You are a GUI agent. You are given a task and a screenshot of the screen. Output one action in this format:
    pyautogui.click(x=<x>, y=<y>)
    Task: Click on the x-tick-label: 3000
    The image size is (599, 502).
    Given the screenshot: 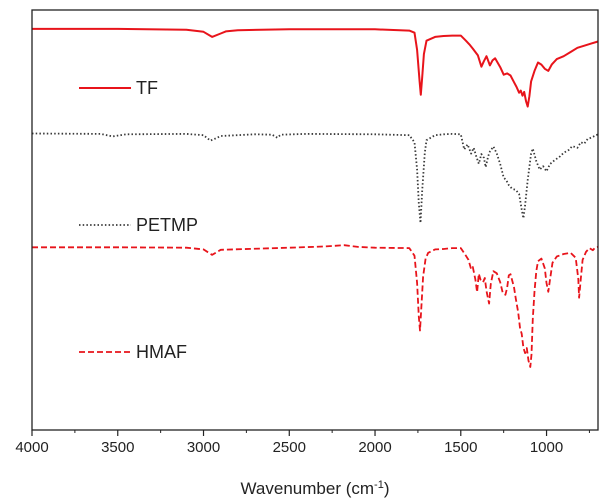 What is the action you would take?
    pyautogui.click(x=203, y=447)
    